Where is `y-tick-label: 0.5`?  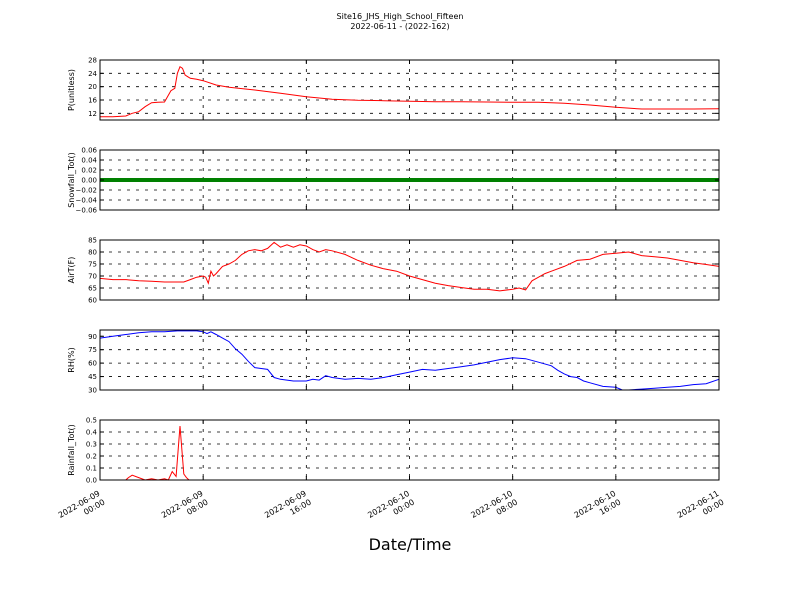 y-tick-label: 0.5 is located at coordinates (91, 421).